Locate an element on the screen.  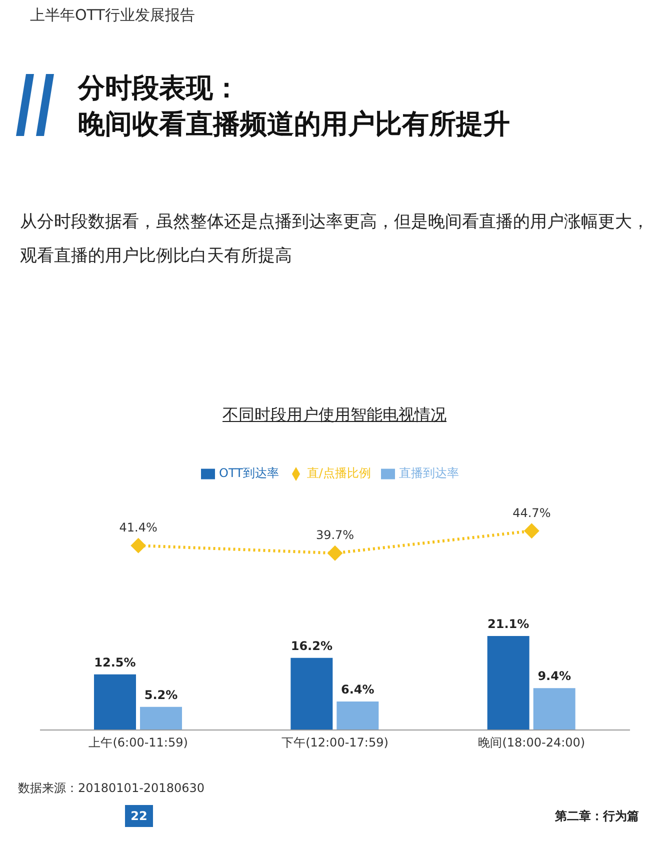
text: 晚间收看直播频道的用户比有所提升 is located at coordinates (294, 125).